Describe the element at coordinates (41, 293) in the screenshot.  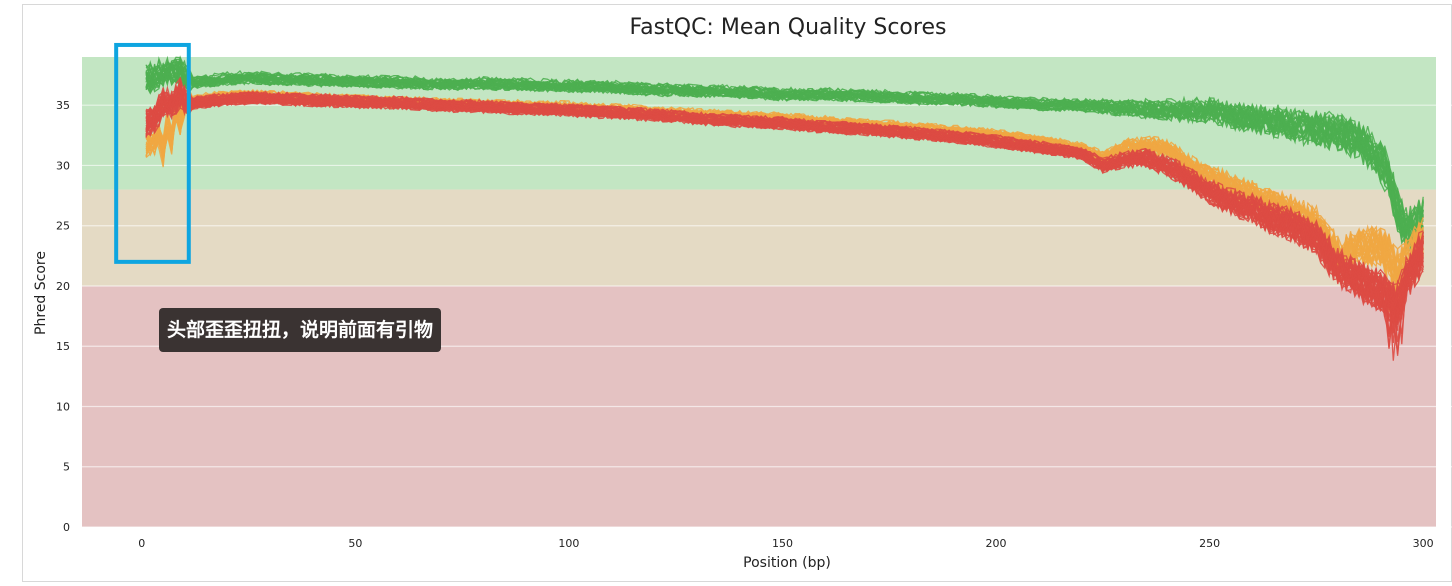
I see `y-axis-label: Phred Score` at that location.